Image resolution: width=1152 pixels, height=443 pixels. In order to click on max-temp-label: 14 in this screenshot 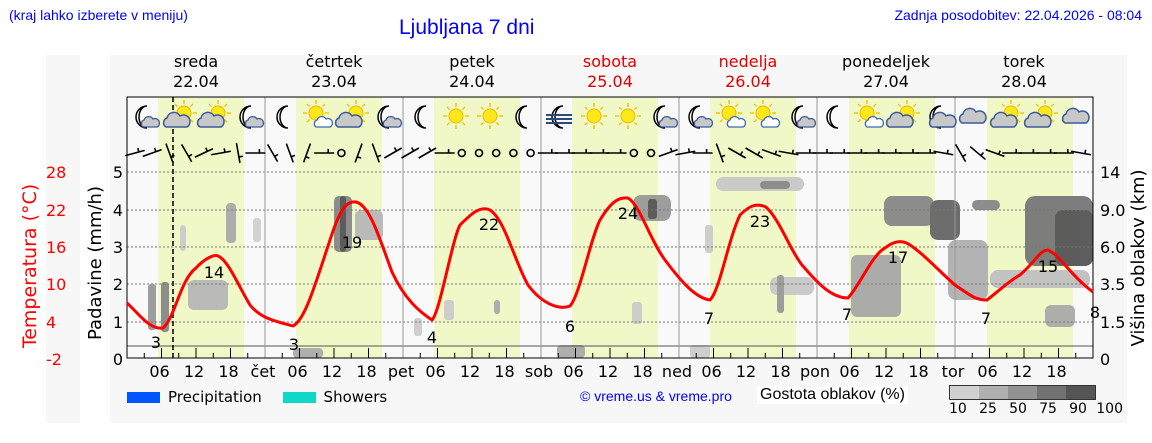, I will do `click(214, 272)`.